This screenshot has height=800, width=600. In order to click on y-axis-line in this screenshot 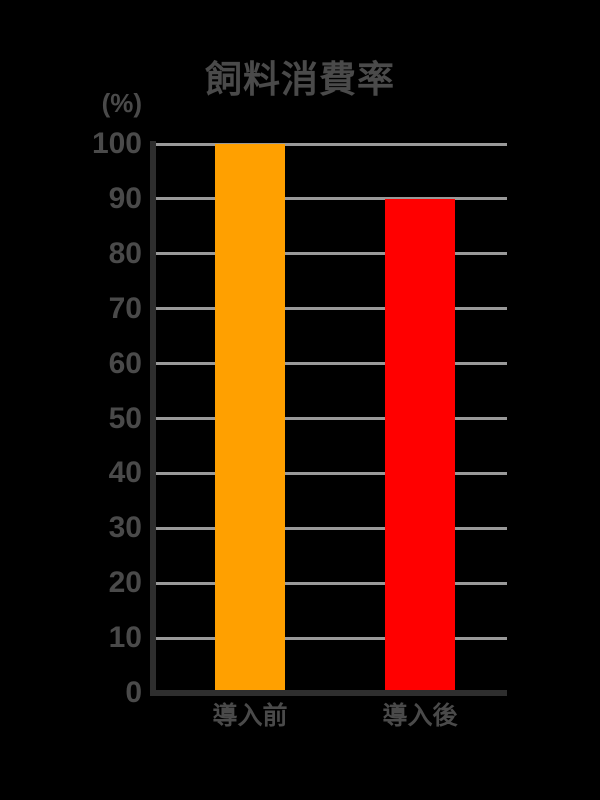, I will do `click(153, 418)`.